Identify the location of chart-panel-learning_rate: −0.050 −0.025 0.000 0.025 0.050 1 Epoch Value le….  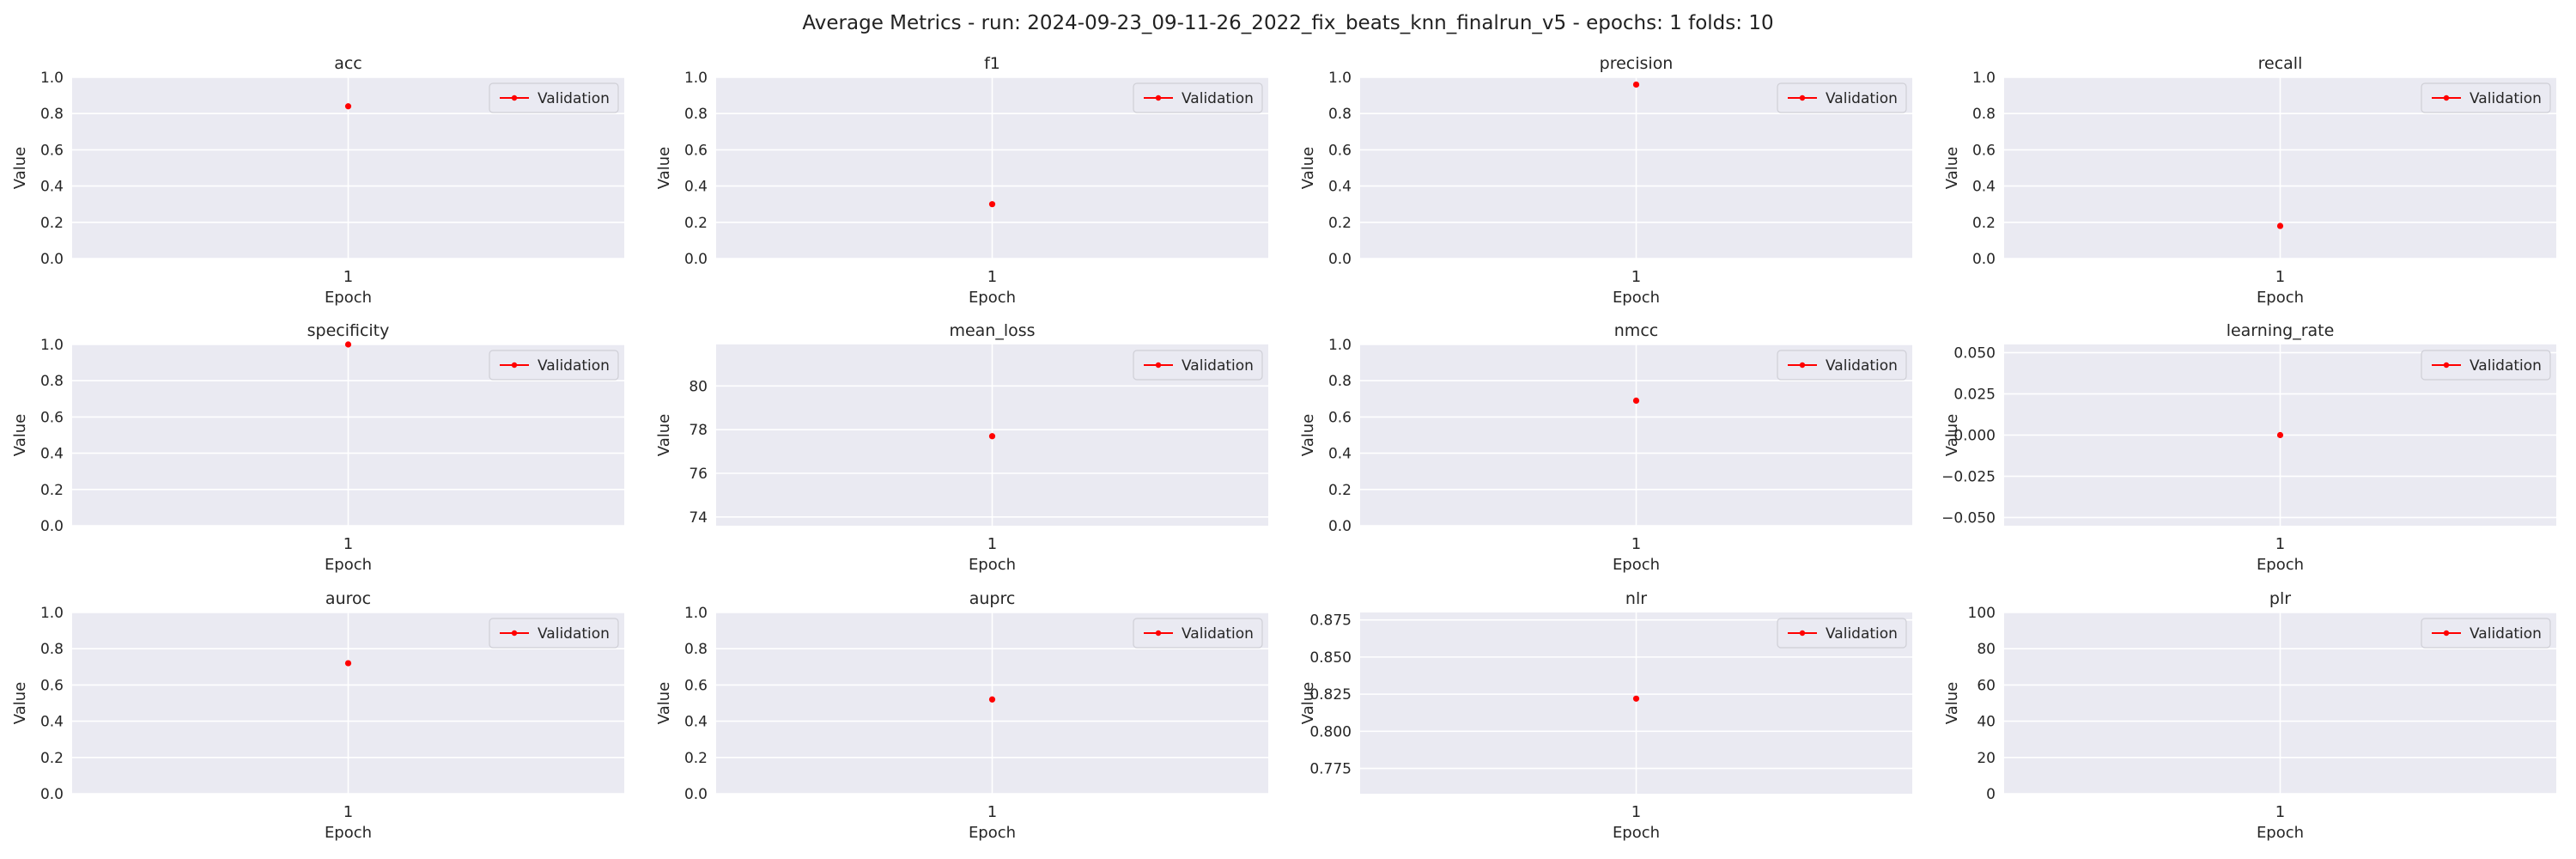
(2248, 447).